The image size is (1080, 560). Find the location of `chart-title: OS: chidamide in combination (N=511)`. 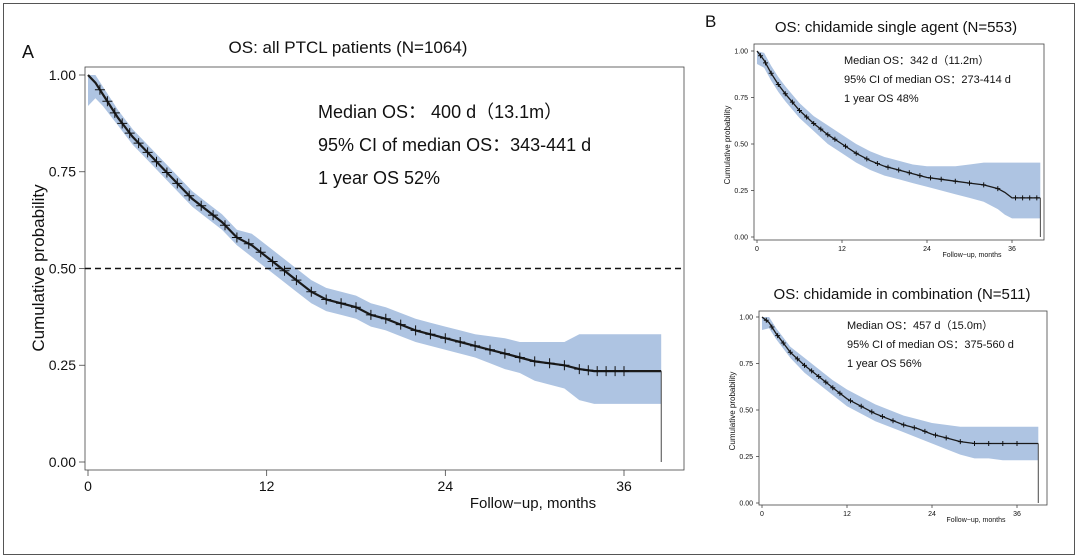

chart-title: OS: chidamide in combination (N=511) is located at coordinates (902, 294).